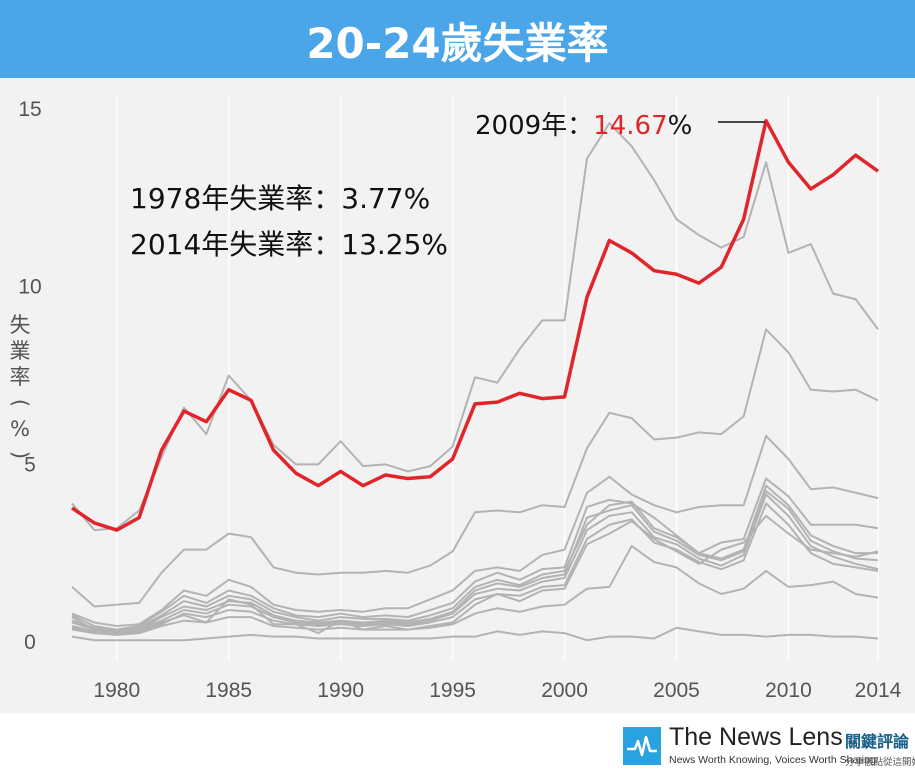 Image resolution: width=915 pixels, height=780 pixels. I want to click on brand-name-chinese: 關鍵評論, so click(877, 741).